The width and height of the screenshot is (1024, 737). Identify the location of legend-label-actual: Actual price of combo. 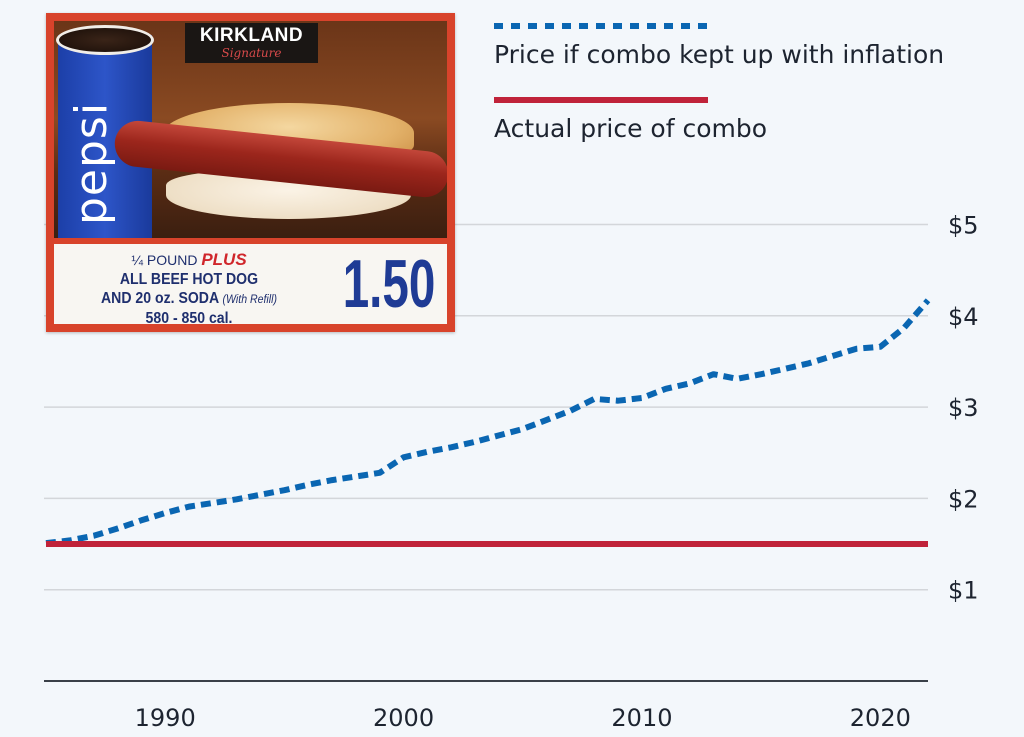
(630, 128).